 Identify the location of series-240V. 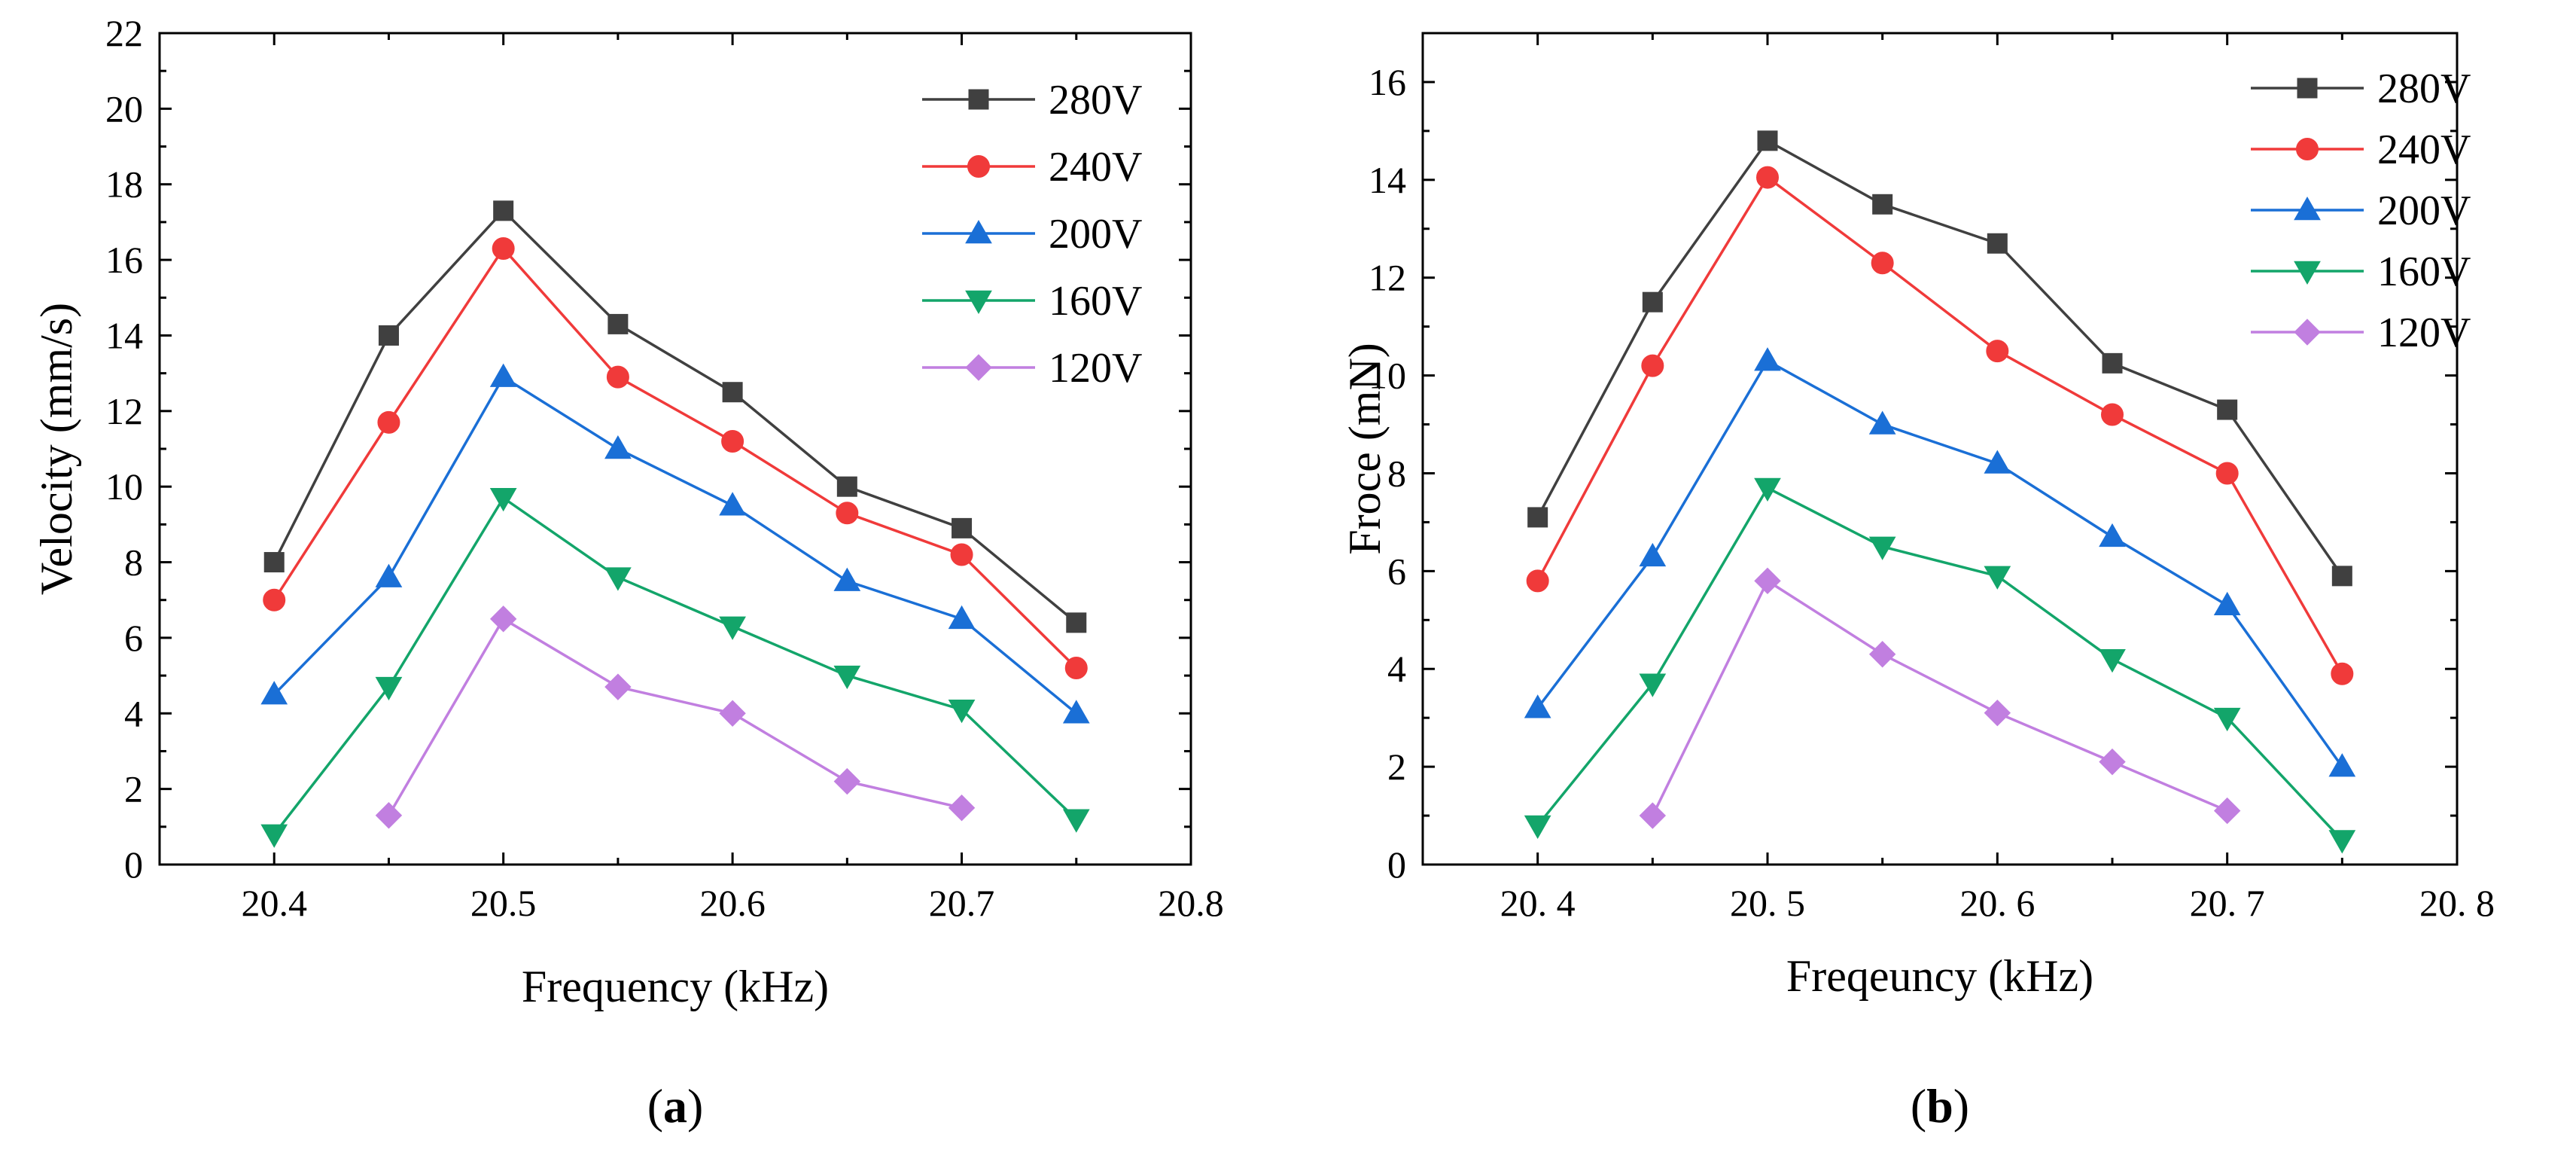
(1940, 425).